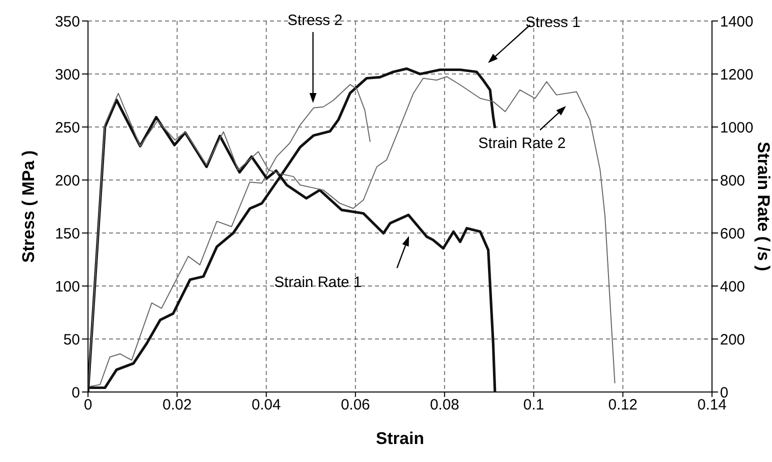  Describe the element at coordinates (733, 181) in the screenshot. I see `y2-tick-label: 800` at that location.